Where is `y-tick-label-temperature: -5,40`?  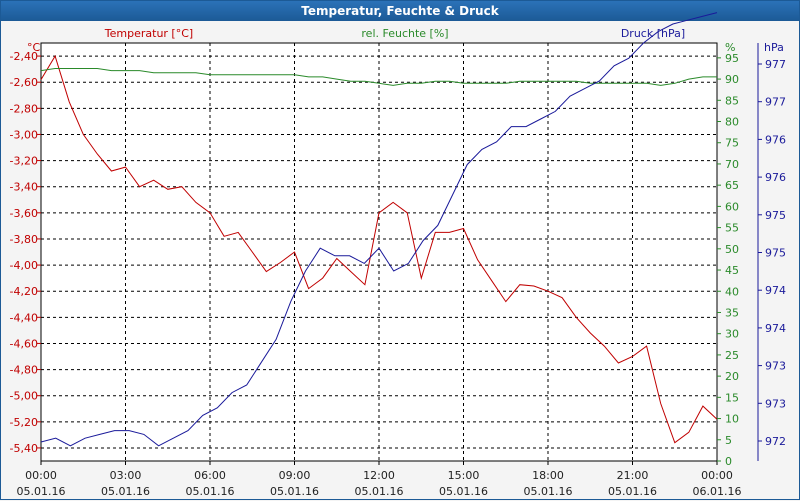 y-tick-label-temperature: -5,40 is located at coordinates (24, 448).